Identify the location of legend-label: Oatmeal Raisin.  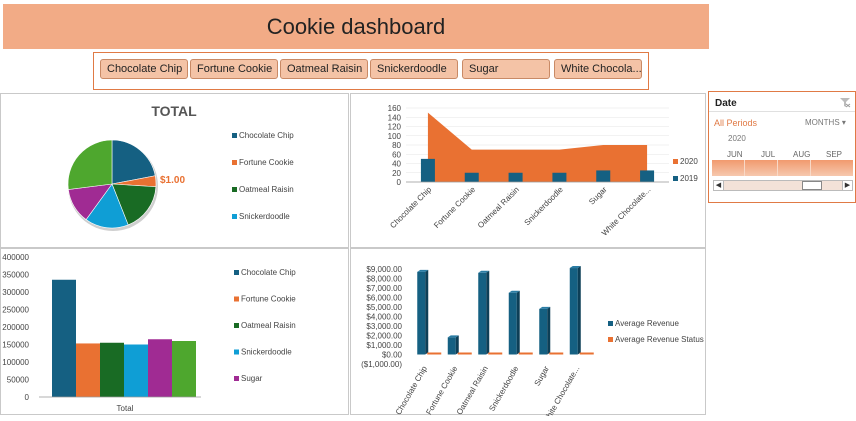
(266, 189).